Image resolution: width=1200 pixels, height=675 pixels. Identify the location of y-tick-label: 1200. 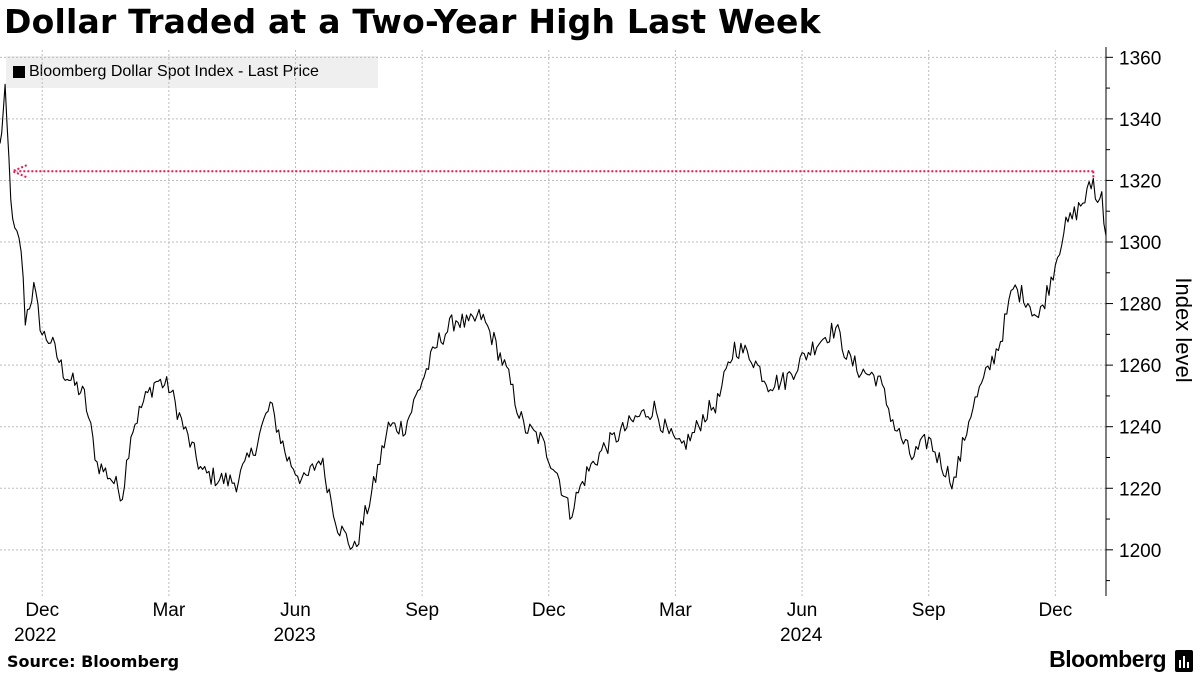
(1140, 551).